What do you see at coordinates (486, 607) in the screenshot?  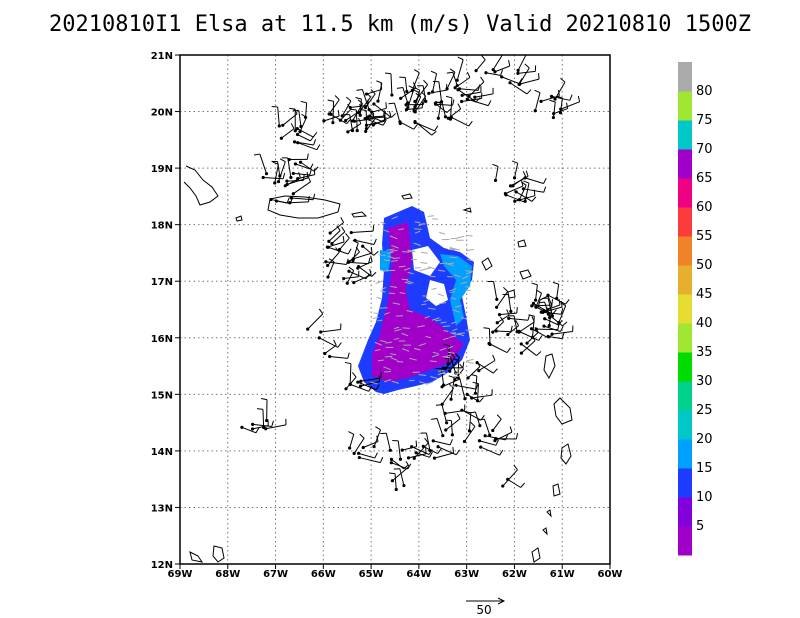 I see `scale-vector: 50` at bounding box center [486, 607].